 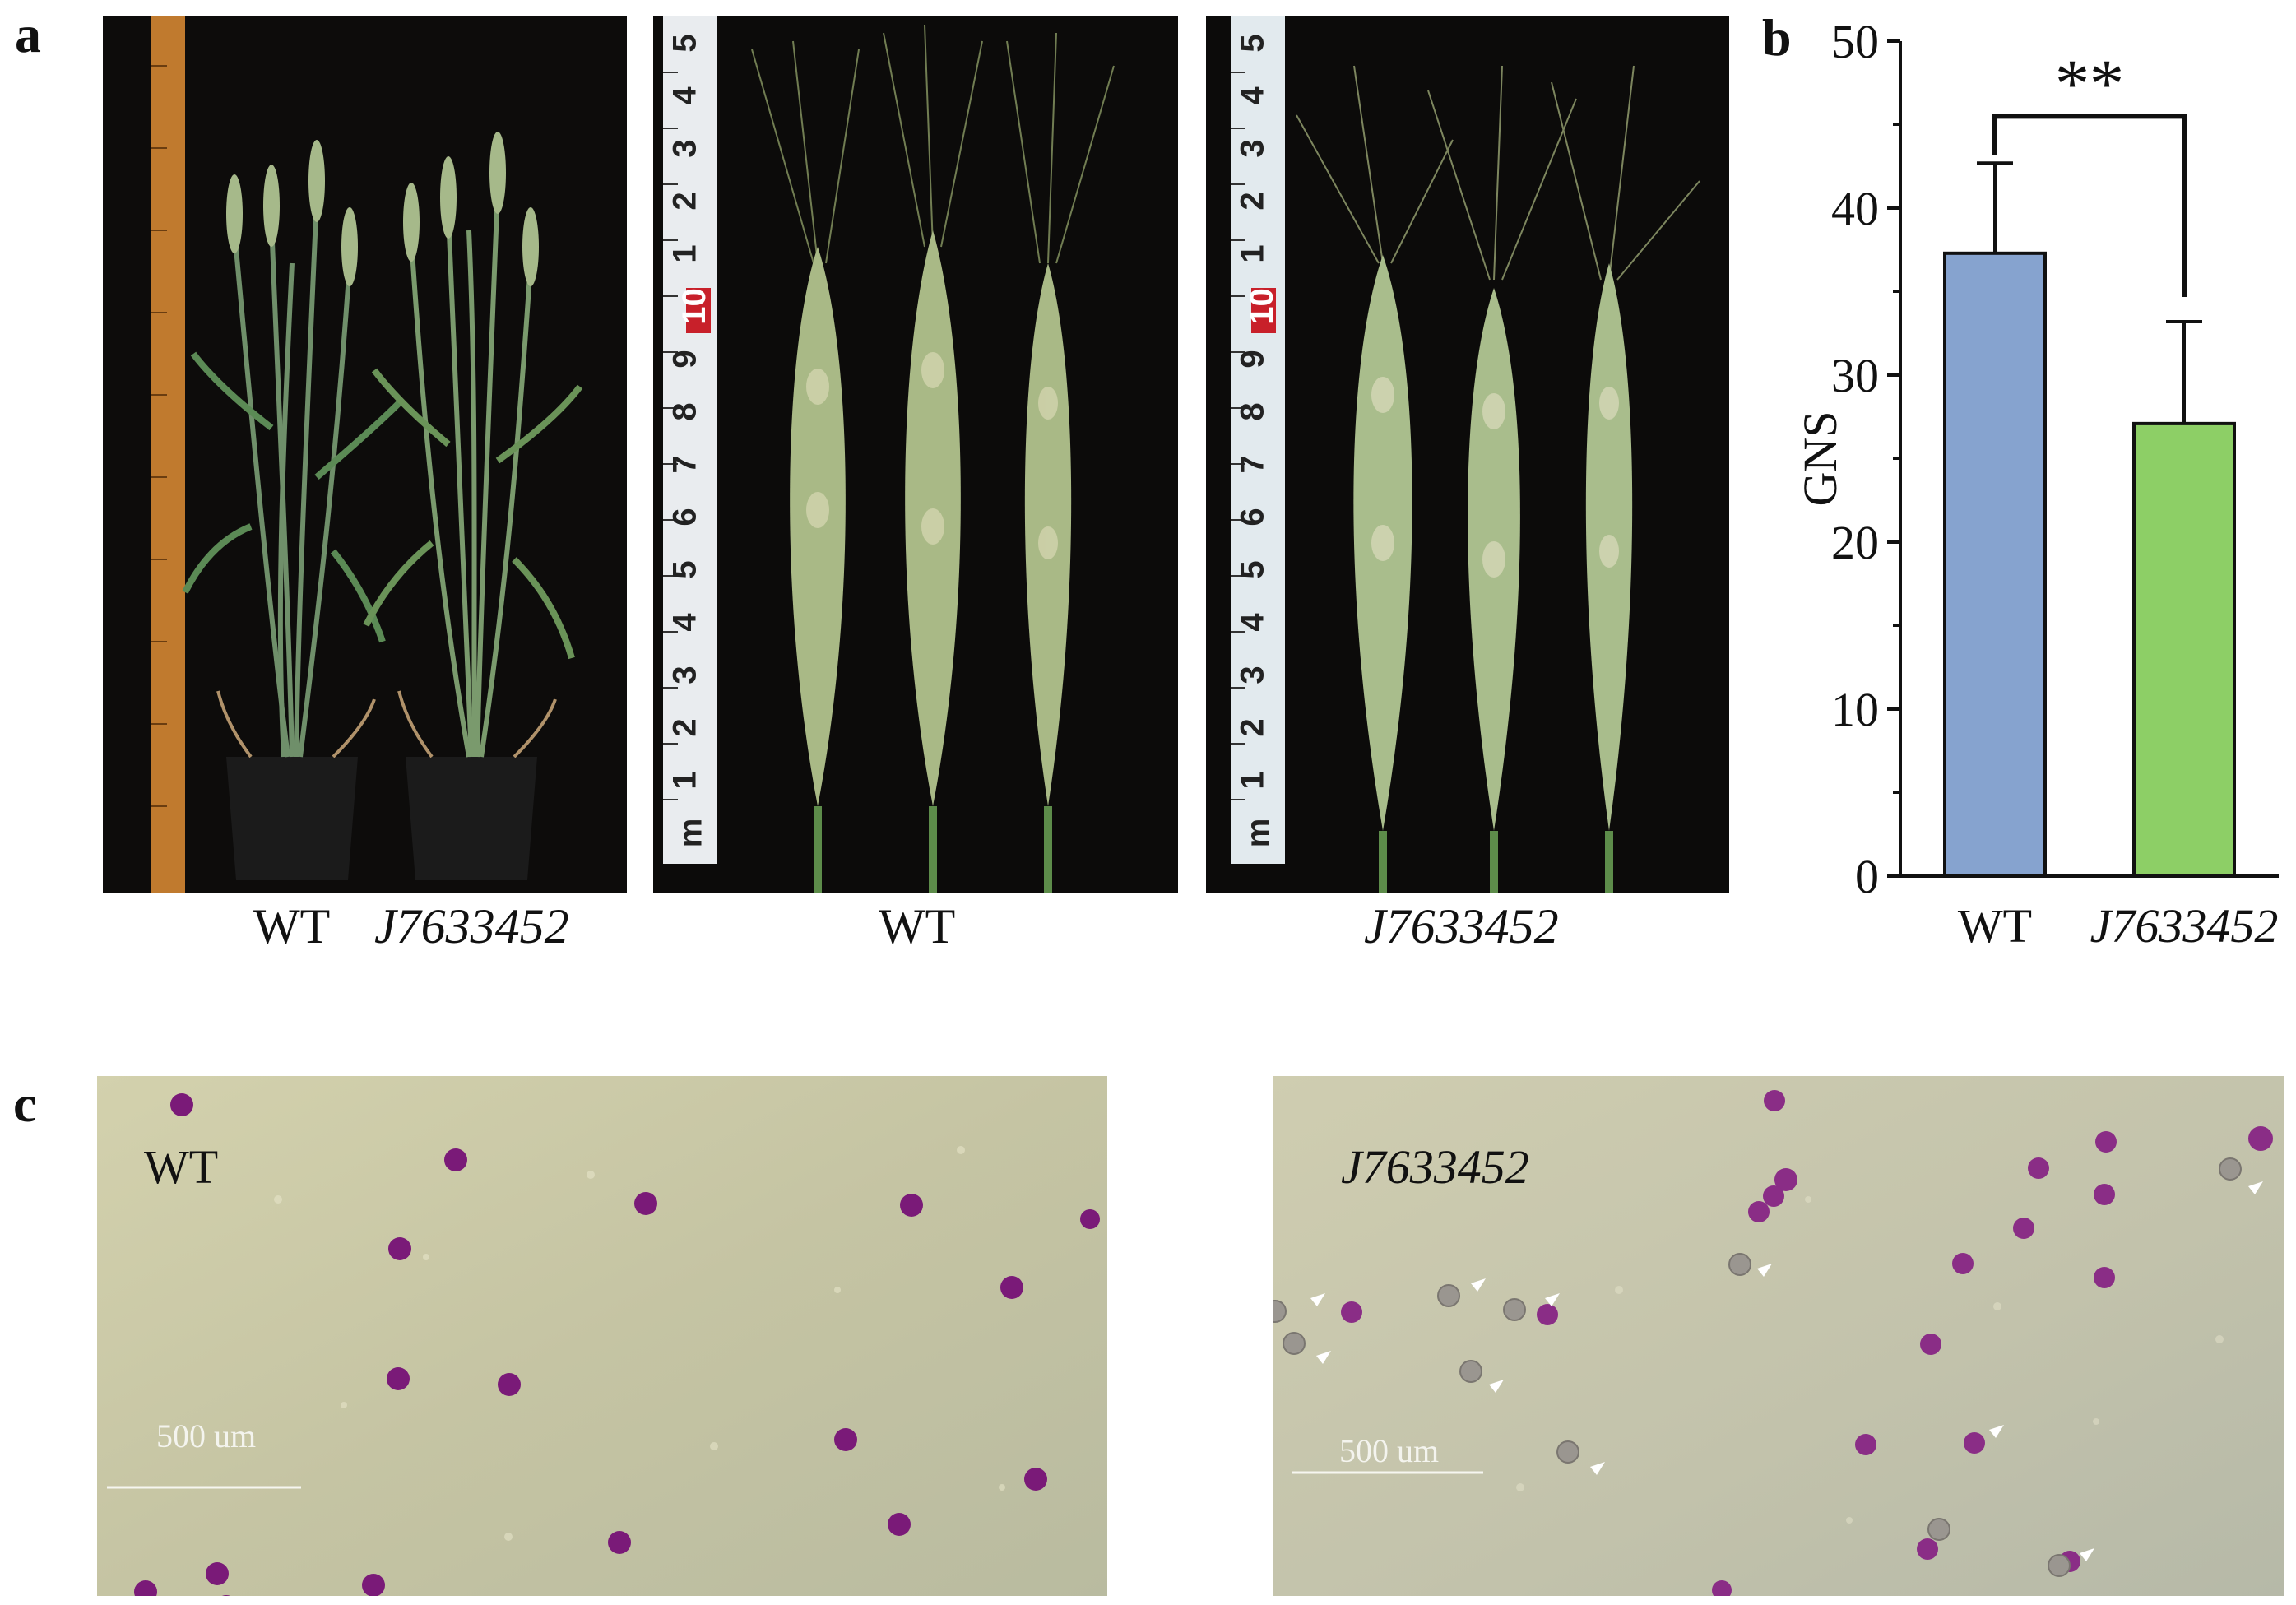 What do you see at coordinates (692, 442) in the screenshot?
I see `tape-numbers-wt: 5 4 3 2 1 10 9 8 7 6 5 4 3 2 1 m` at bounding box center [692, 442].